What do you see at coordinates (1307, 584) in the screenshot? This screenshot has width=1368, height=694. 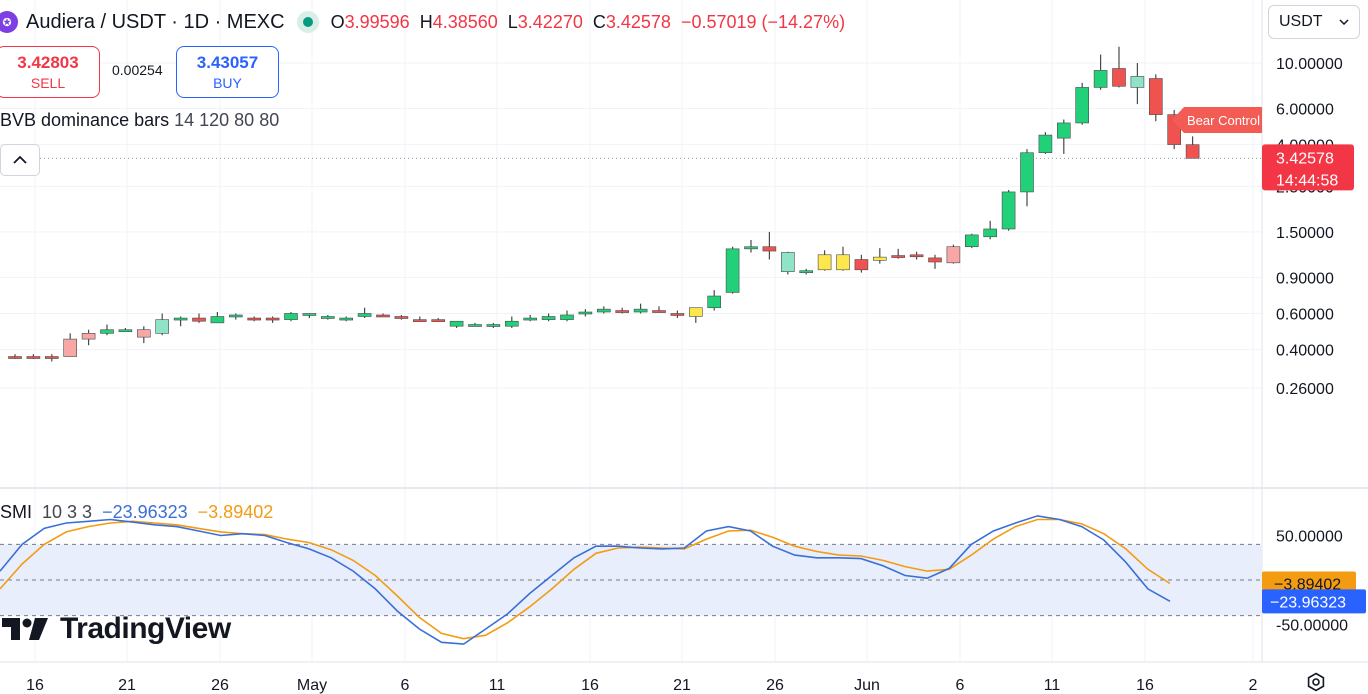 I see `smi-signal-badge-label: −3.89402` at bounding box center [1307, 584].